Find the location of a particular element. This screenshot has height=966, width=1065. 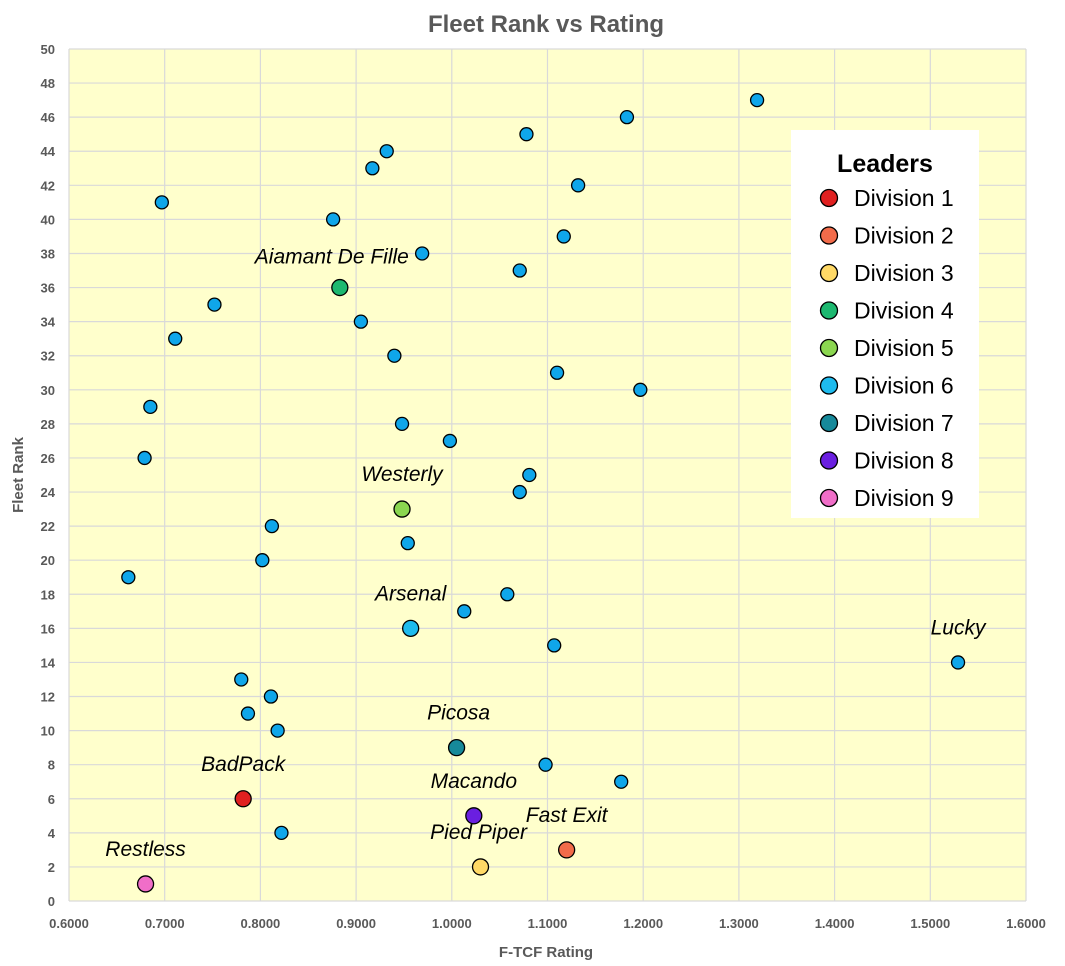

point-label: Westerly is located at coordinates (402, 474).